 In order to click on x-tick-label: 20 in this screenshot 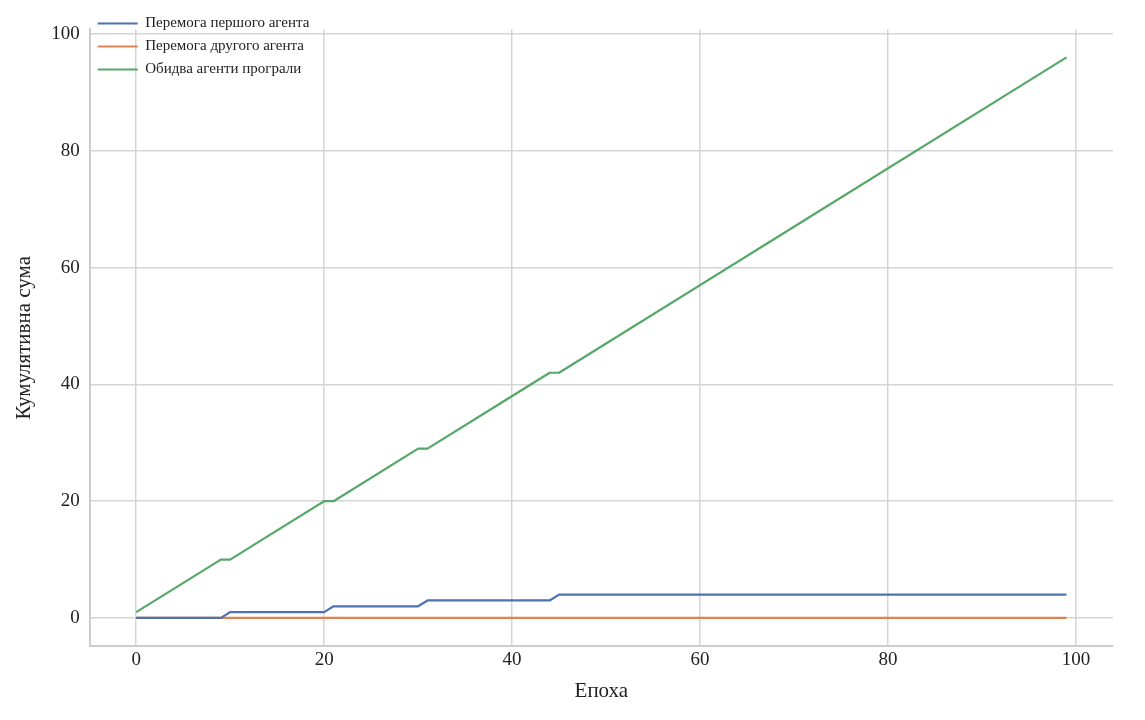, I will do `click(324, 659)`.